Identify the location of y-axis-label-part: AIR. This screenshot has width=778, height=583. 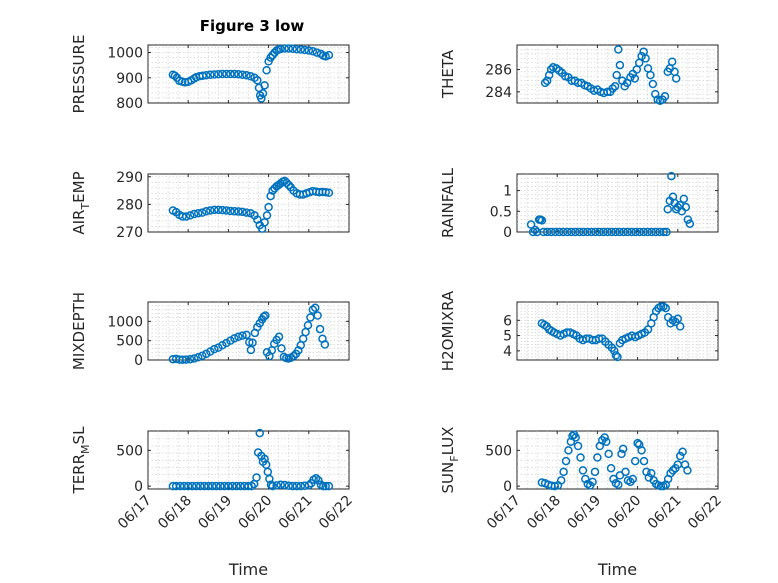
(79, 222).